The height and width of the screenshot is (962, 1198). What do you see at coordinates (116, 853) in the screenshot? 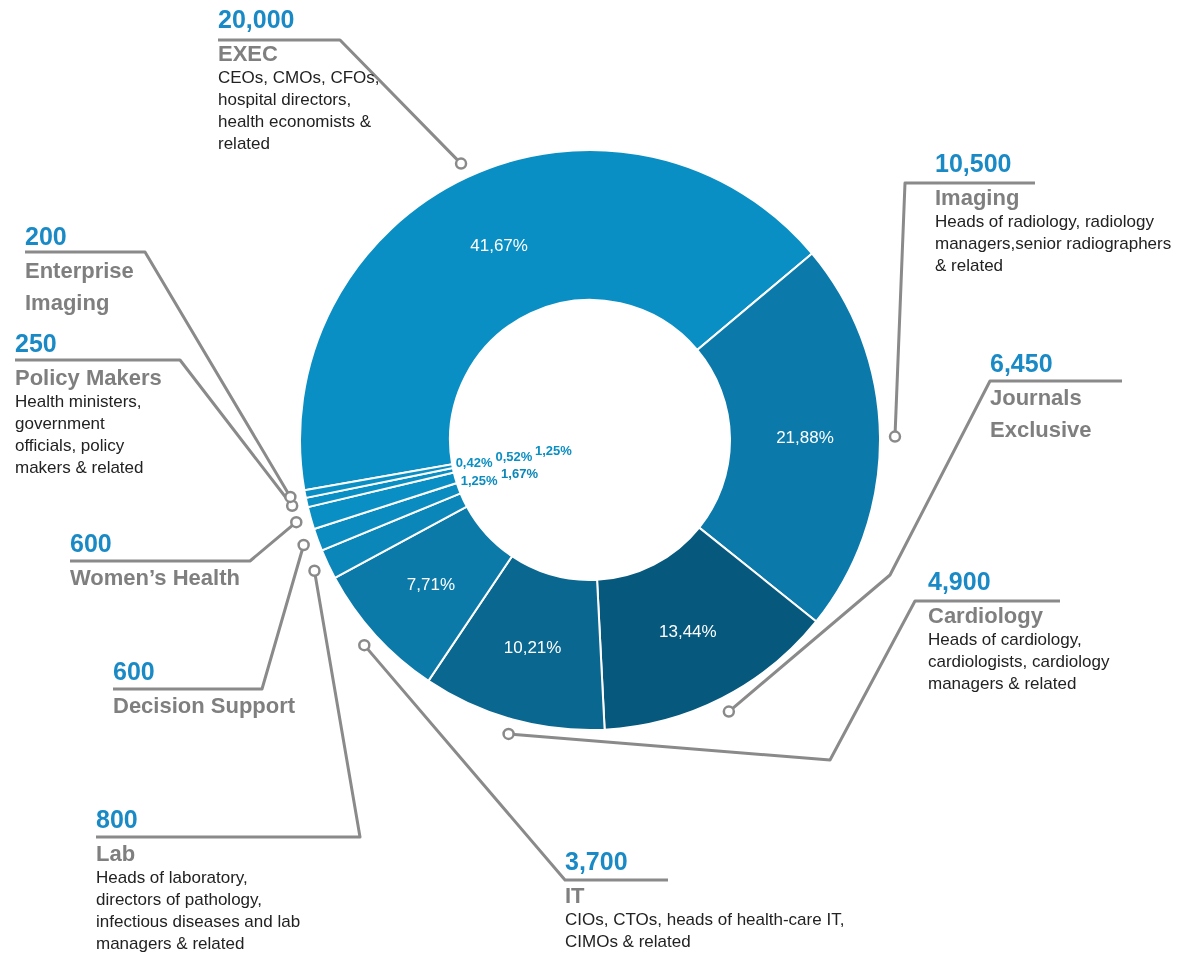
I see `slice-label: Lab` at bounding box center [116, 853].